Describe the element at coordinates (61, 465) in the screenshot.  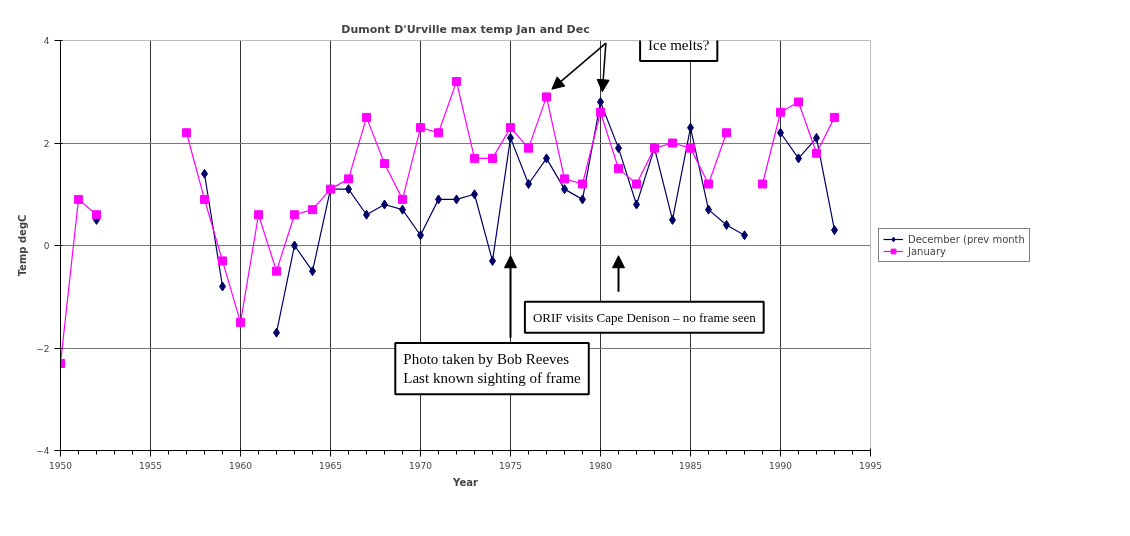
I see `x-tick-label: 1950` at that location.